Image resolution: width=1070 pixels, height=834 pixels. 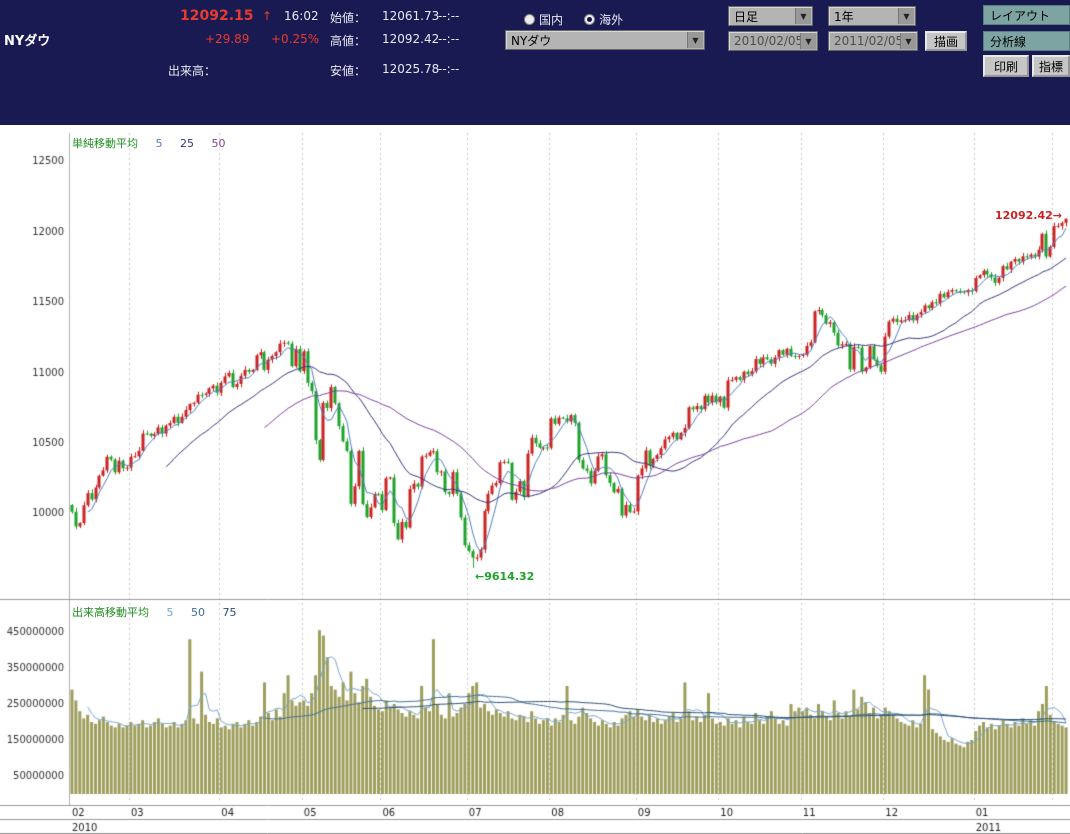 What do you see at coordinates (573, 18) in the screenshot?
I see `market-radio-group: 国内 海外` at bounding box center [573, 18].